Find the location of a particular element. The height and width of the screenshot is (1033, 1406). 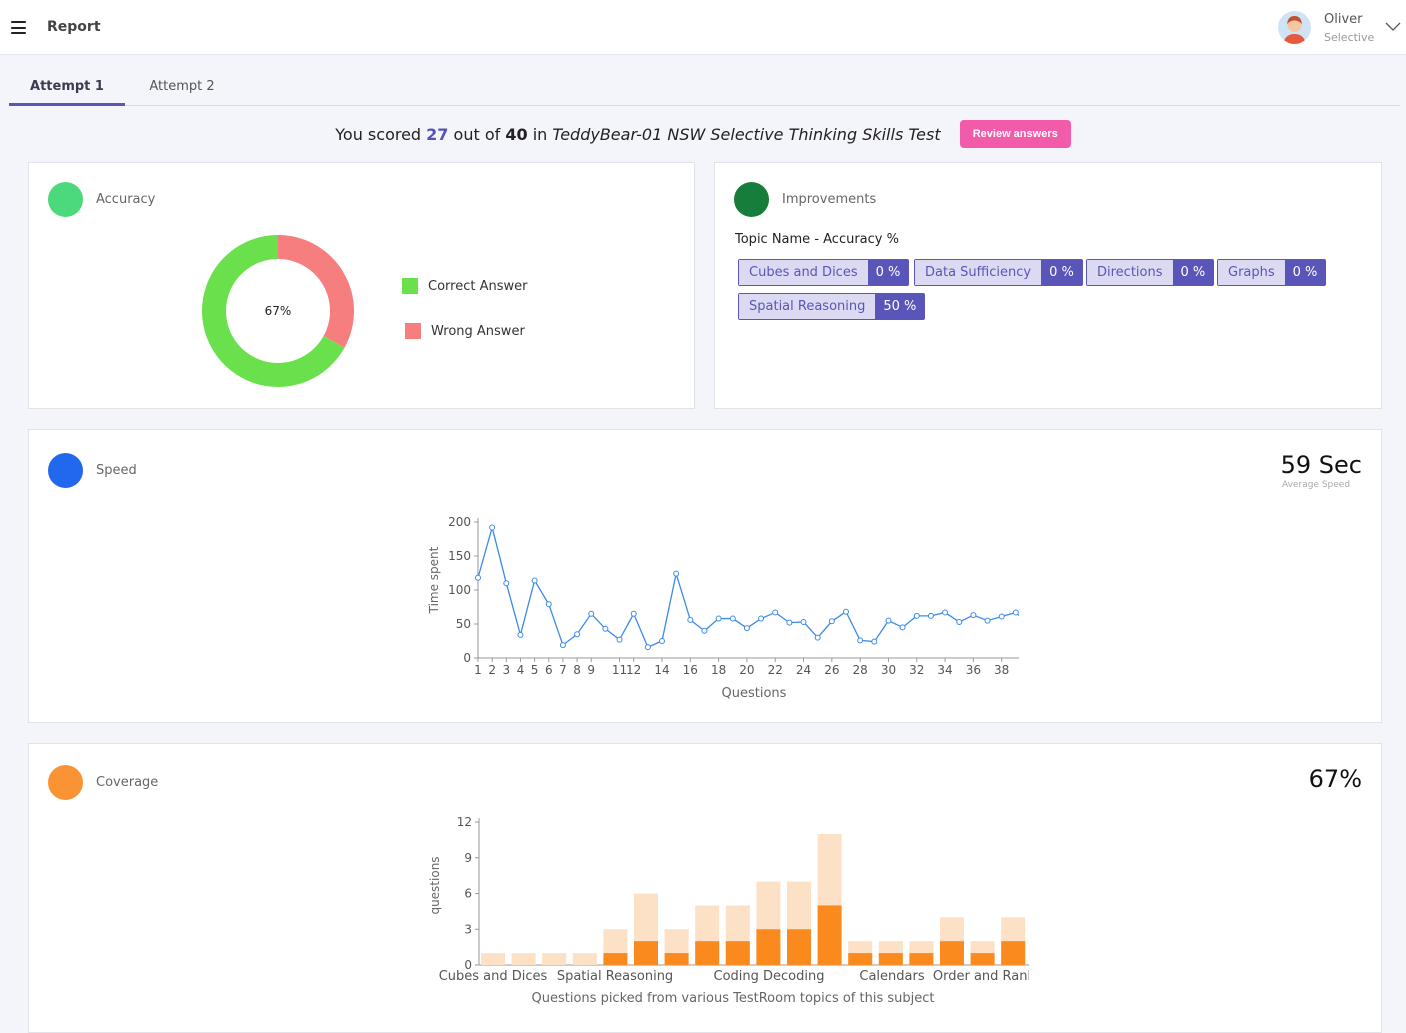

improvements-title: Improvements is located at coordinates (829, 199).